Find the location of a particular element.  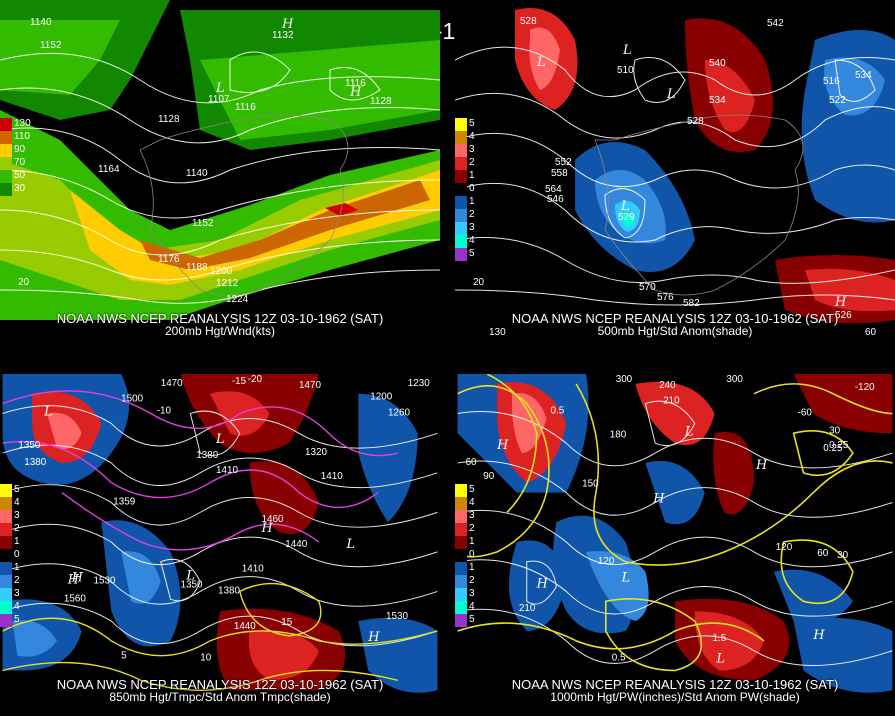

contour-label: 1132 is located at coordinates (283, 35).